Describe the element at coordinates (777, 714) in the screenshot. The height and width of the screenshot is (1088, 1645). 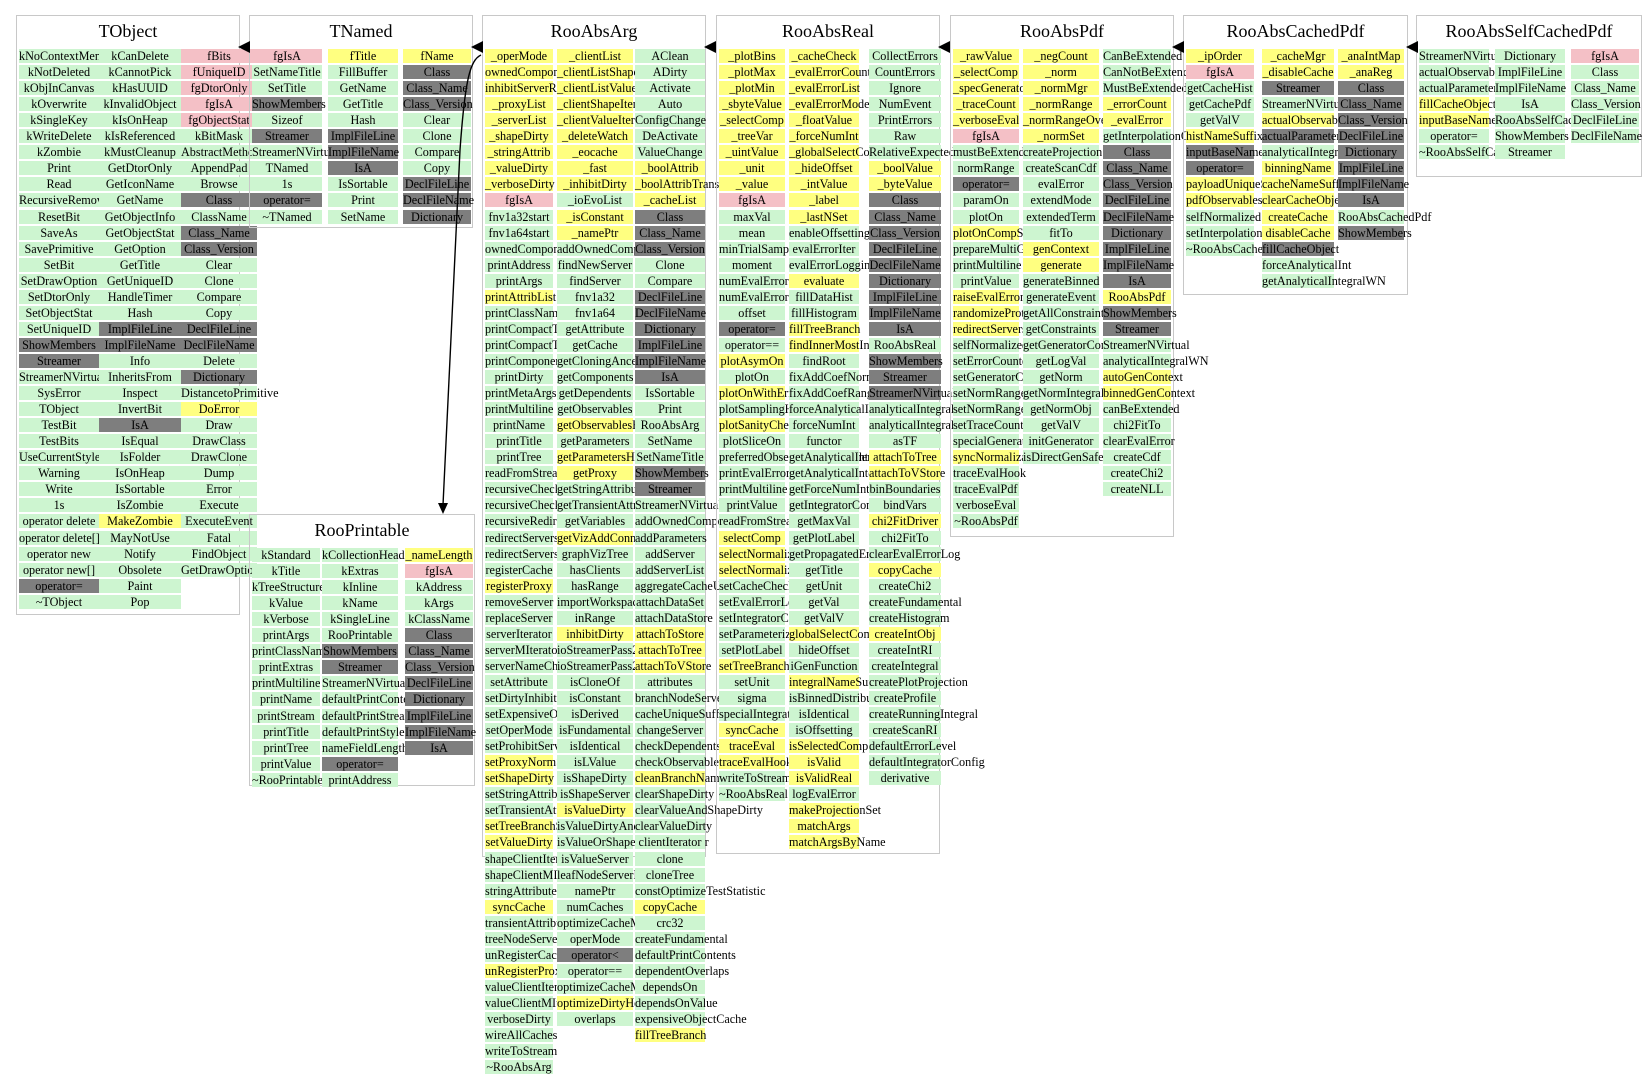
I see `member-cell: specialIntegratorConfig` at that location.